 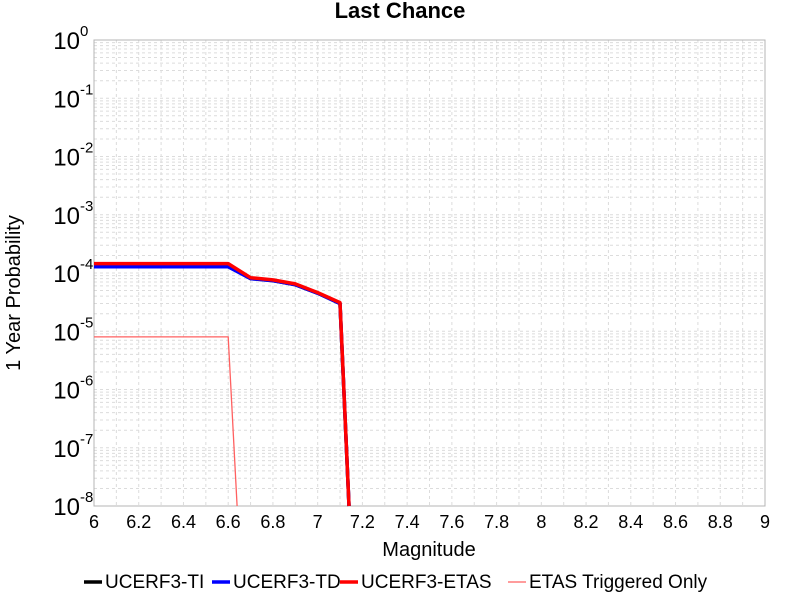 What do you see at coordinates (86, 264) in the screenshot?
I see `y-tick-label-exponent: -4` at bounding box center [86, 264].